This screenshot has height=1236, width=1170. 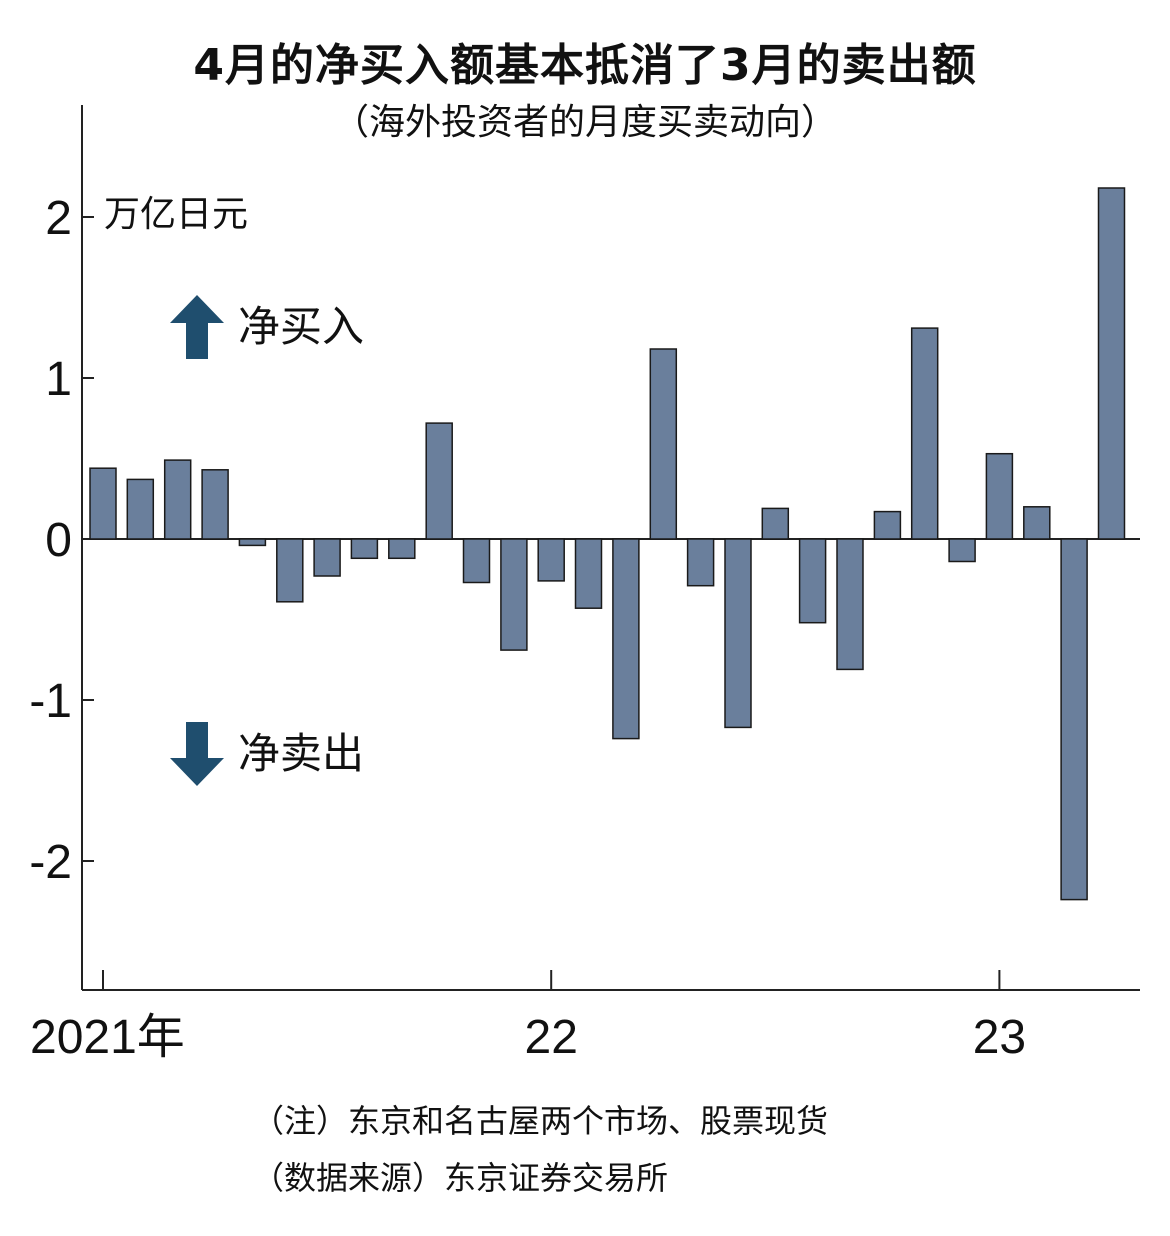 I want to click on legend-net-sell-label: 净卖出, so click(x=301, y=753).